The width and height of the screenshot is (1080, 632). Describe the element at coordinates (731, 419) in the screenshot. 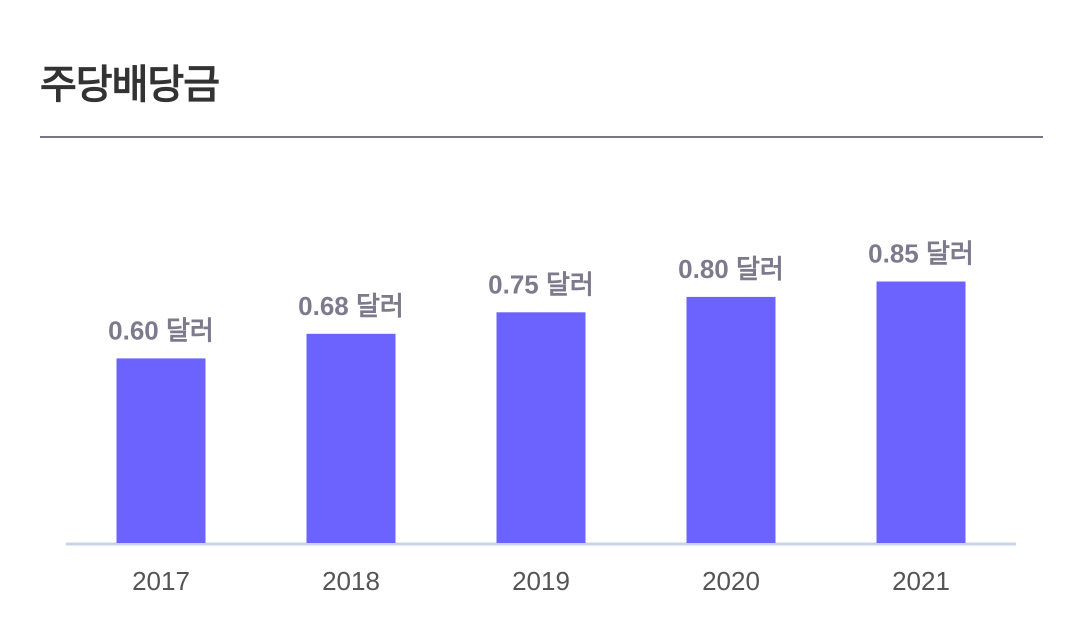

I see `bar-2020` at that location.